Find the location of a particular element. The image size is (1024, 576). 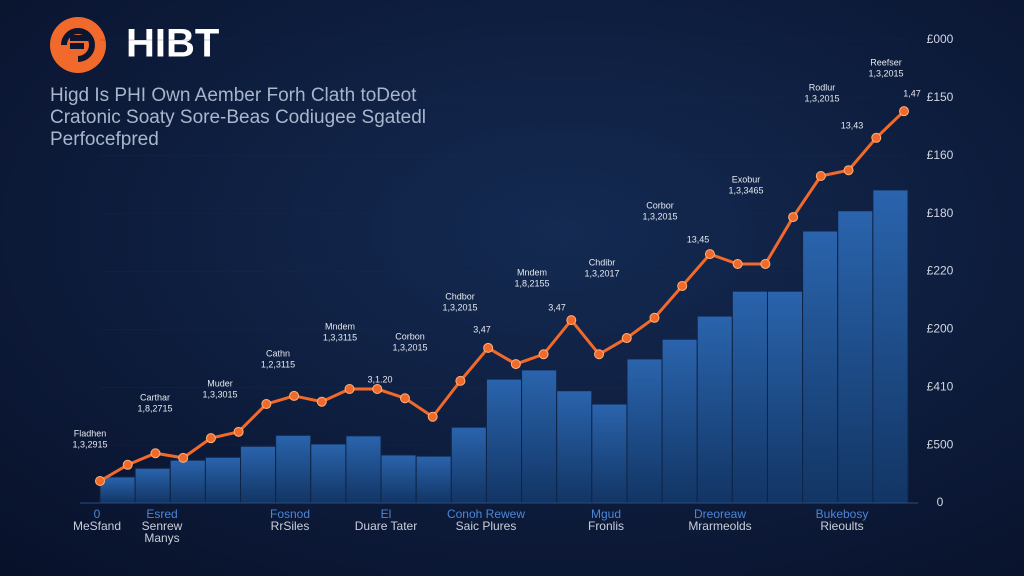

x-label: Esred is located at coordinates (161, 514).